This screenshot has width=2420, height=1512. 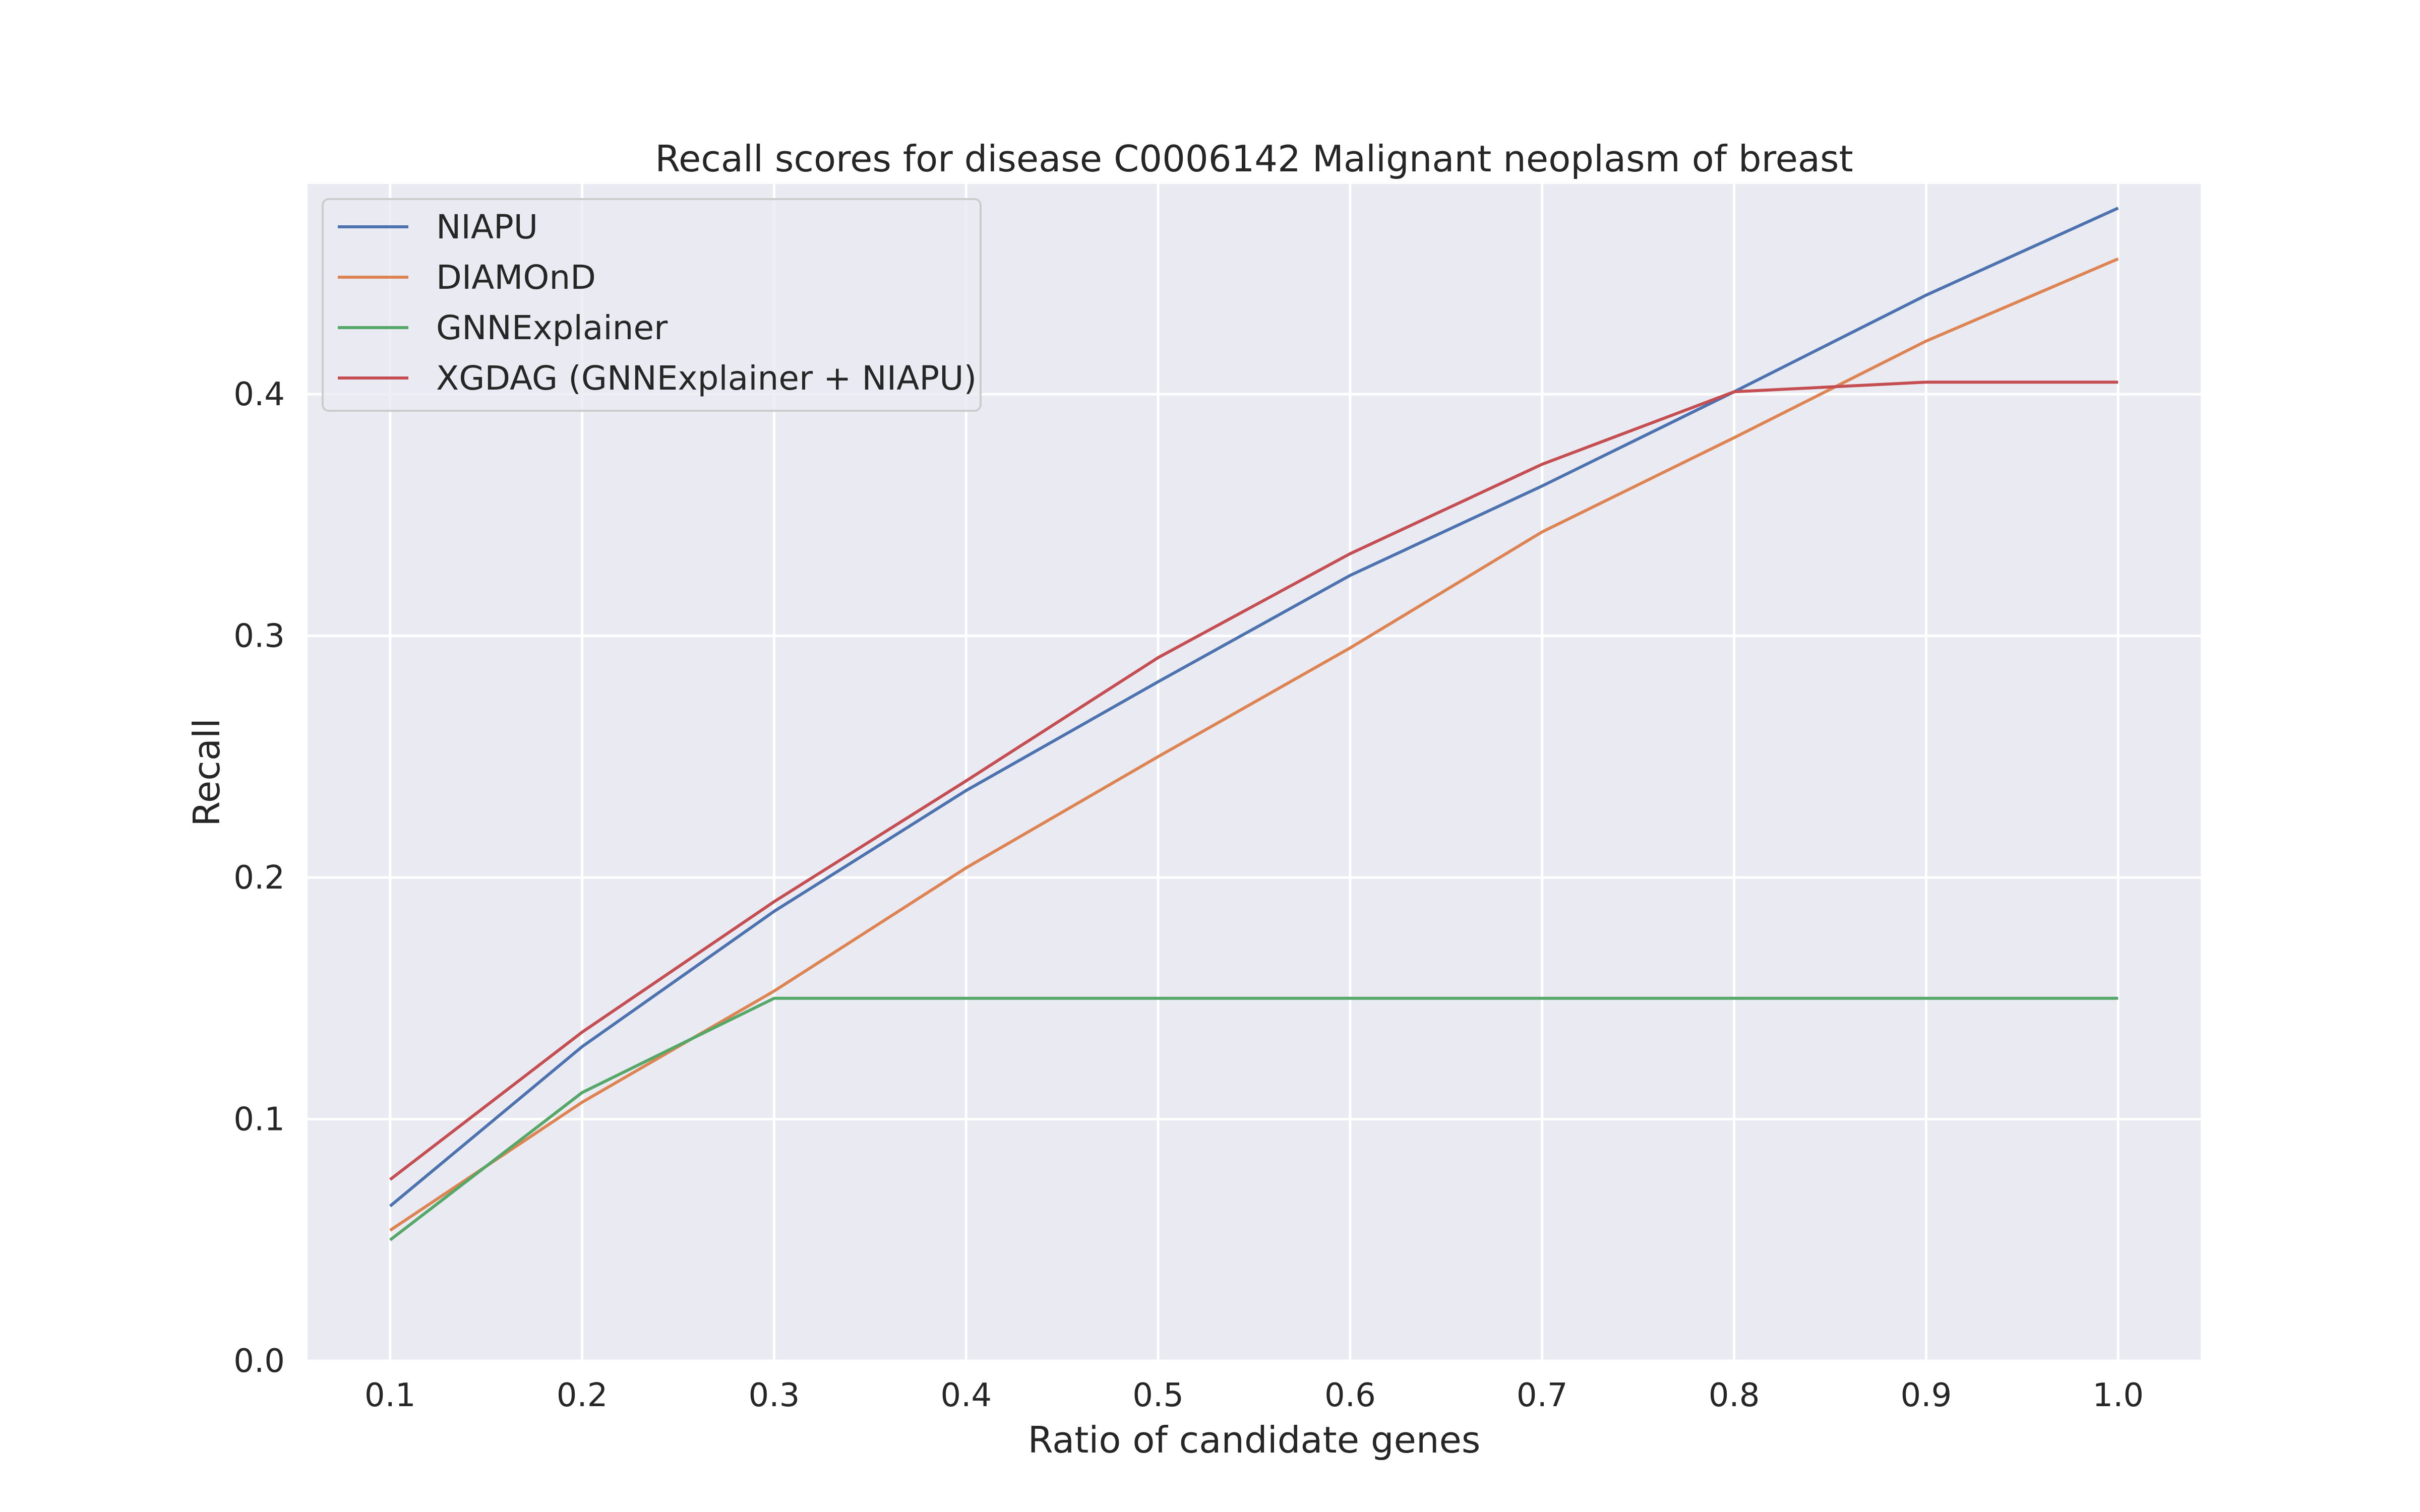 What do you see at coordinates (1926, 1395) in the screenshot?
I see `x-tick-label: 0.9` at bounding box center [1926, 1395].